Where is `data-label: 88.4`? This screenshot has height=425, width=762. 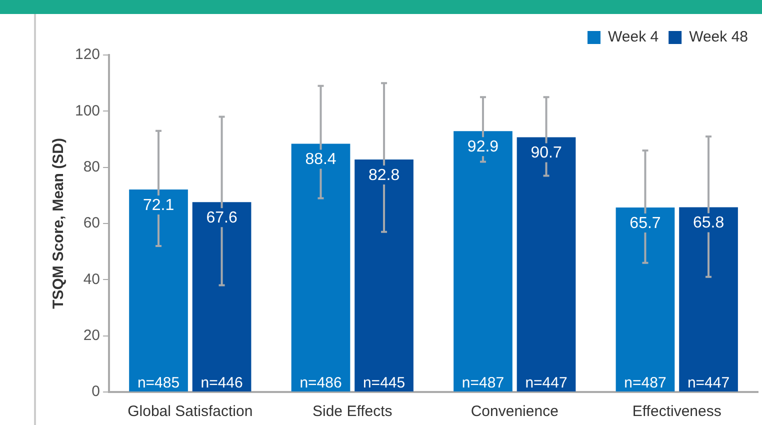 data-label: 88.4 is located at coordinates (320, 159).